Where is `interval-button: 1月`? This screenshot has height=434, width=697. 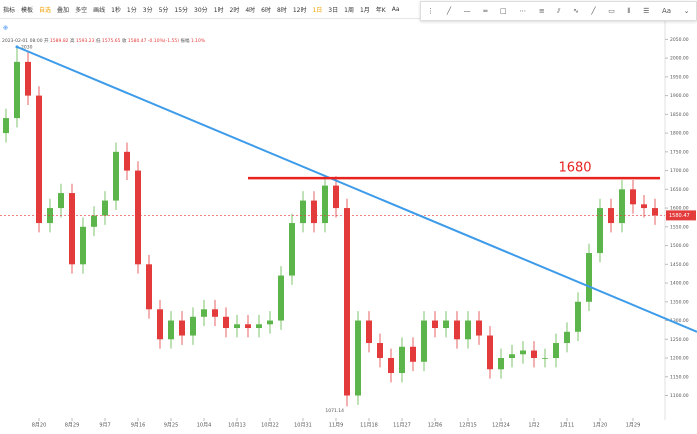
interval-button: 1月 is located at coordinates (364, 10).